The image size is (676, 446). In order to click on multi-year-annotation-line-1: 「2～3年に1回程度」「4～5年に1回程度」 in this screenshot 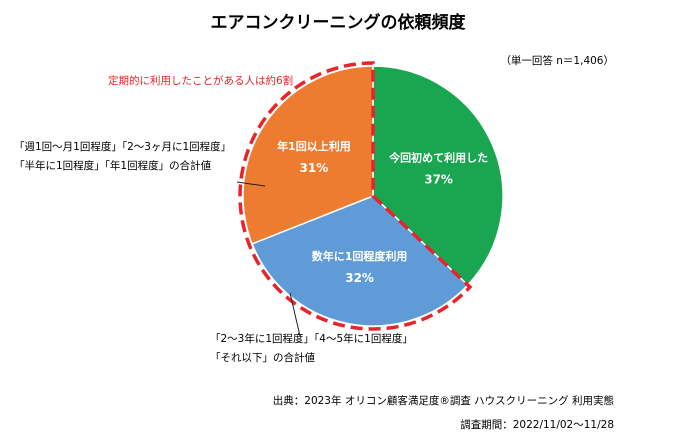, I will do `click(311, 338)`.